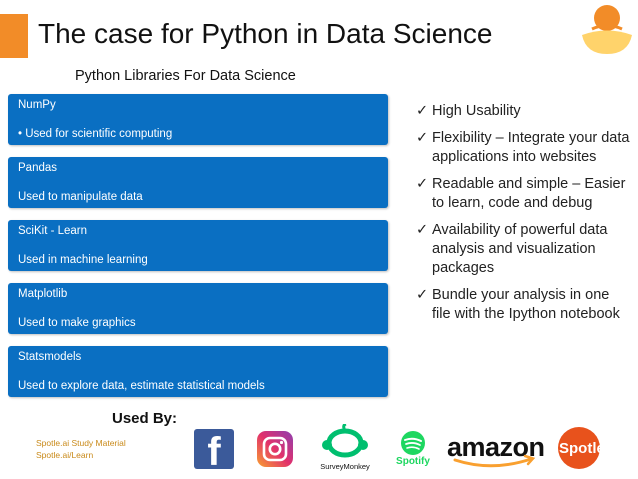 The width and height of the screenshot is (638, 479). Describe the element at coordinates (413, 443) in the screenshot. I see `spotify-icon` at that location.